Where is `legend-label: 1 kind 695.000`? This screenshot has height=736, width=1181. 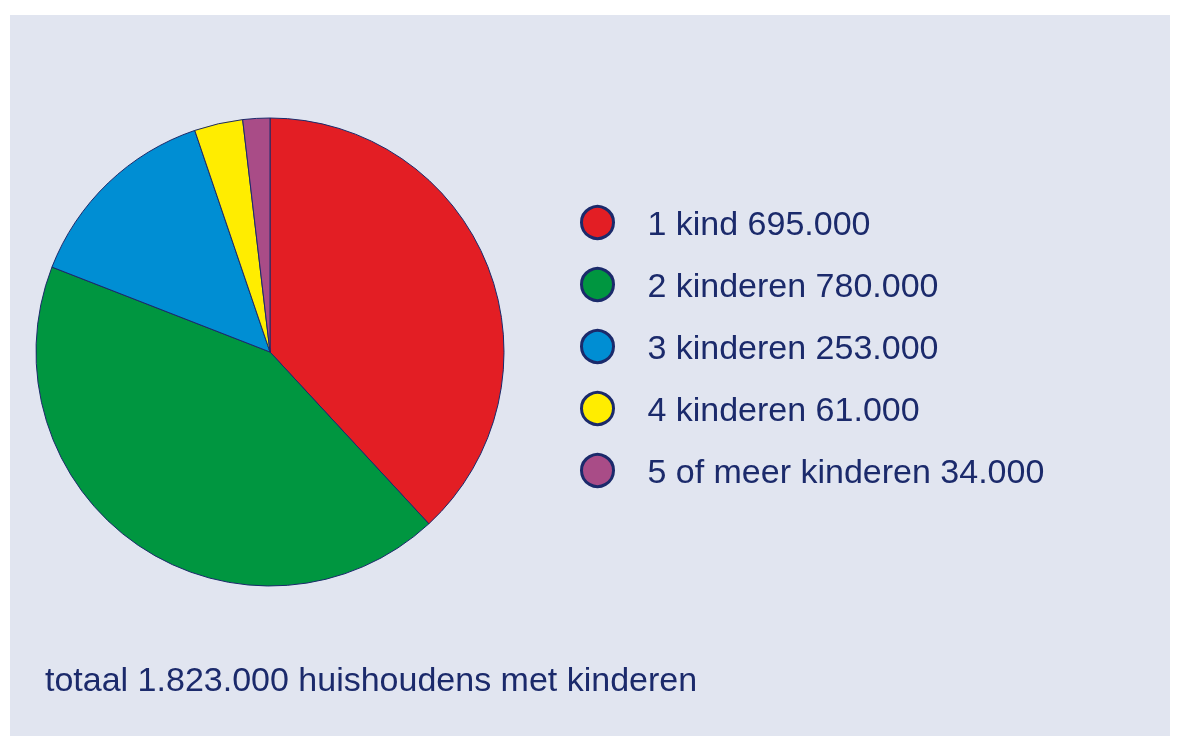
legend-label: 1 kind 695.000 is located at coordinates (749, 222).